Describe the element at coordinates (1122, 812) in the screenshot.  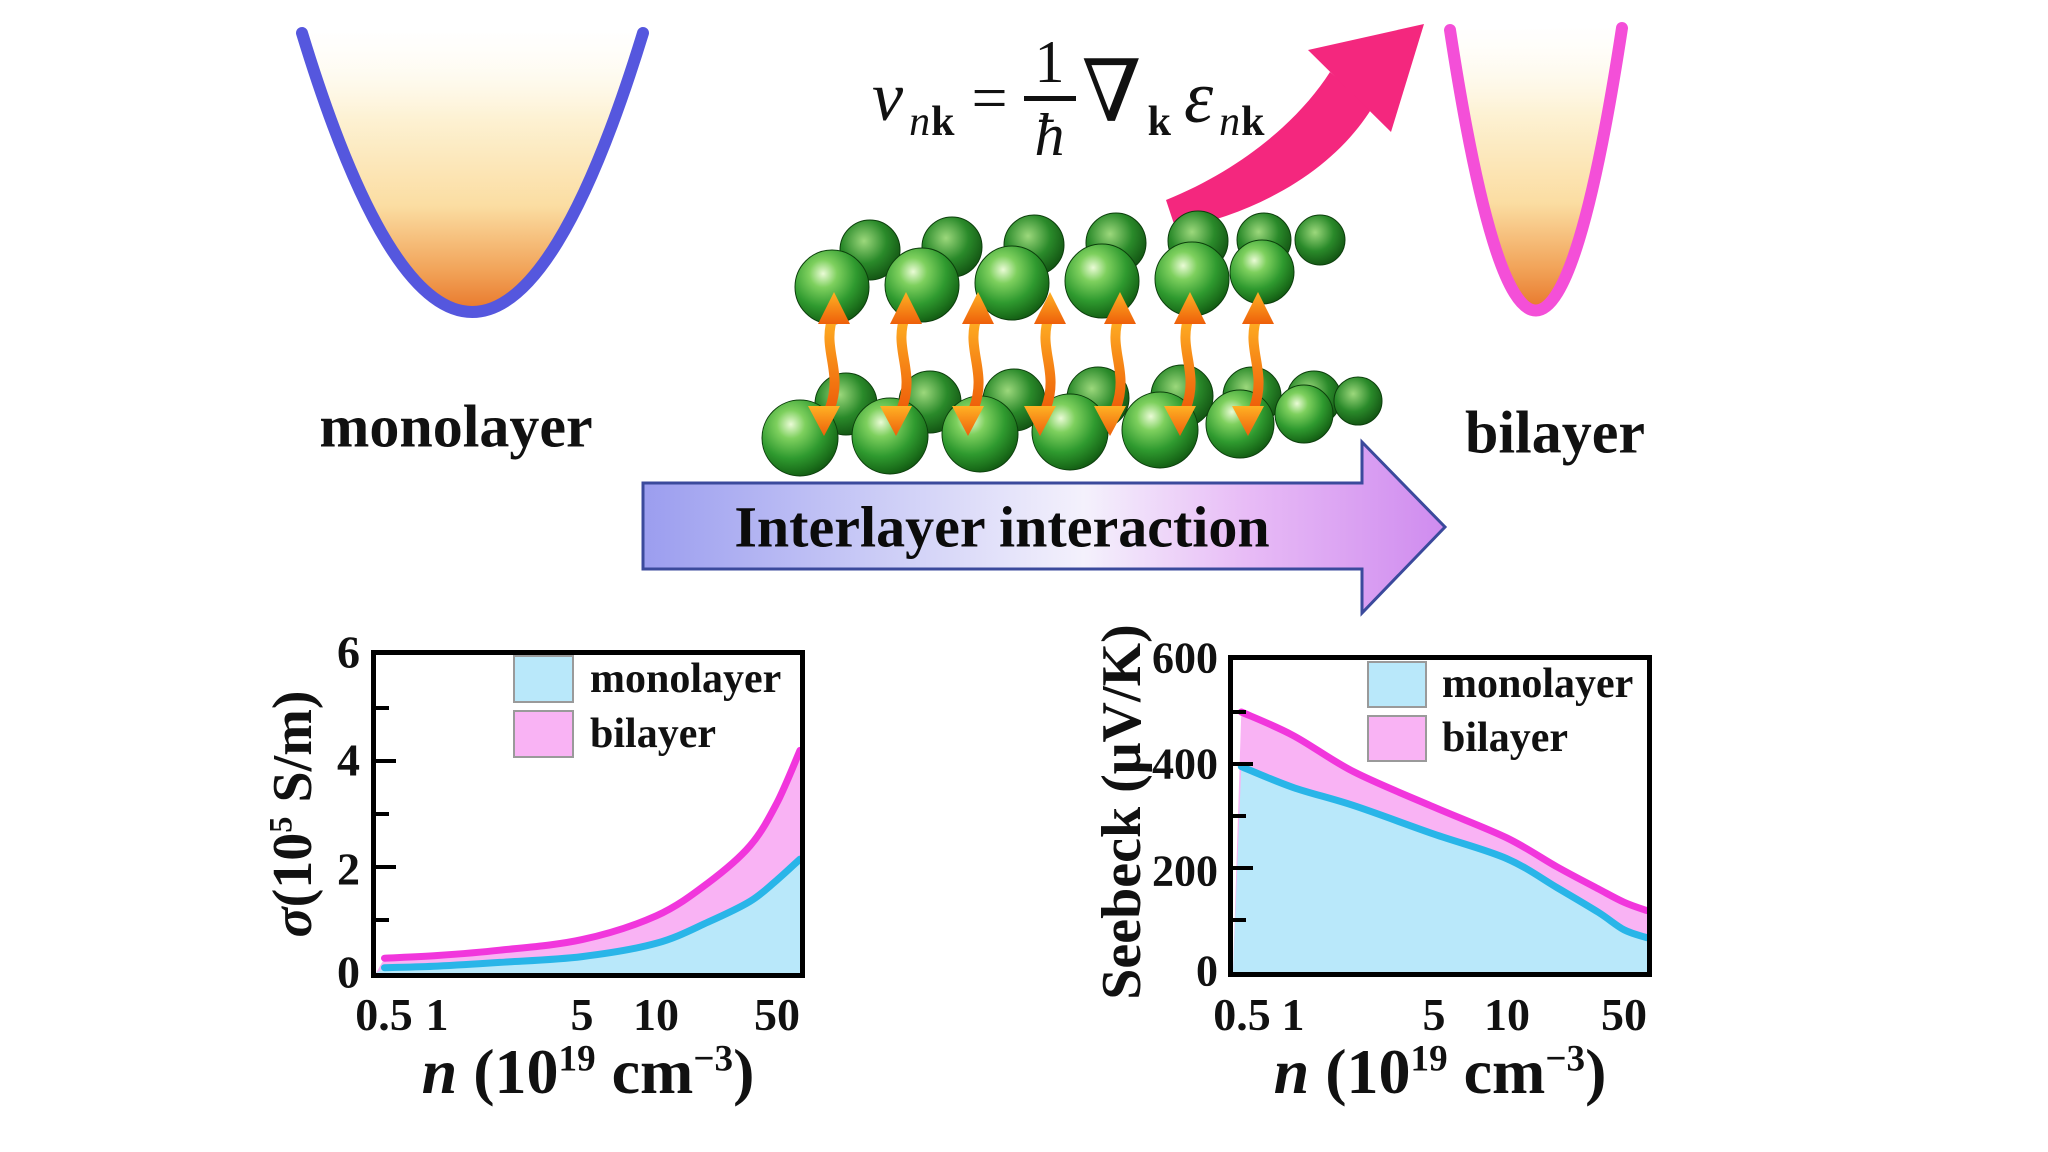
I see `seebeck-y-axis-title: Seebeck (μV/K)` at that location.